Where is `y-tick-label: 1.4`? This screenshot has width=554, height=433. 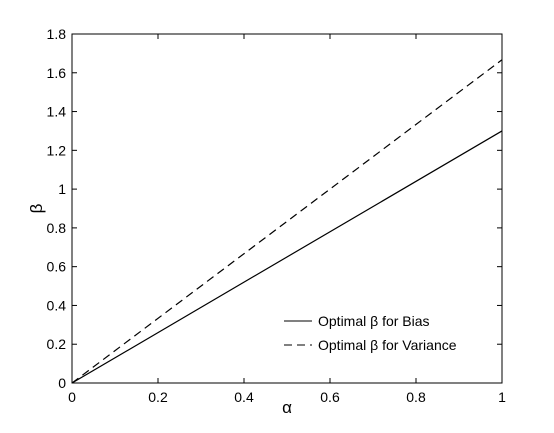
y-tick-label: 1.4 is located at coordinates (57, 112).